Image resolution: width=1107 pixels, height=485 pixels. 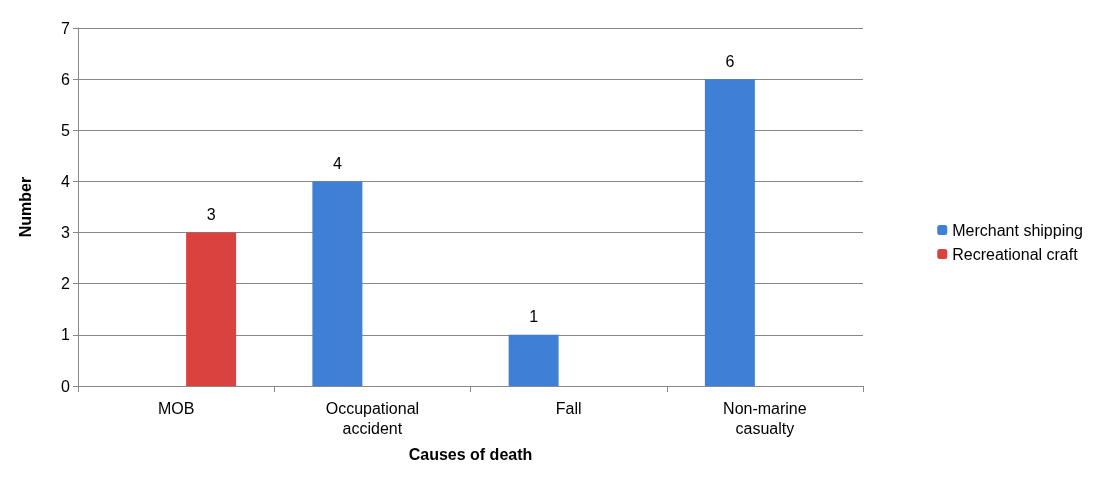 I want to click on y-tick-label: 0, so click(x=66, y=386).